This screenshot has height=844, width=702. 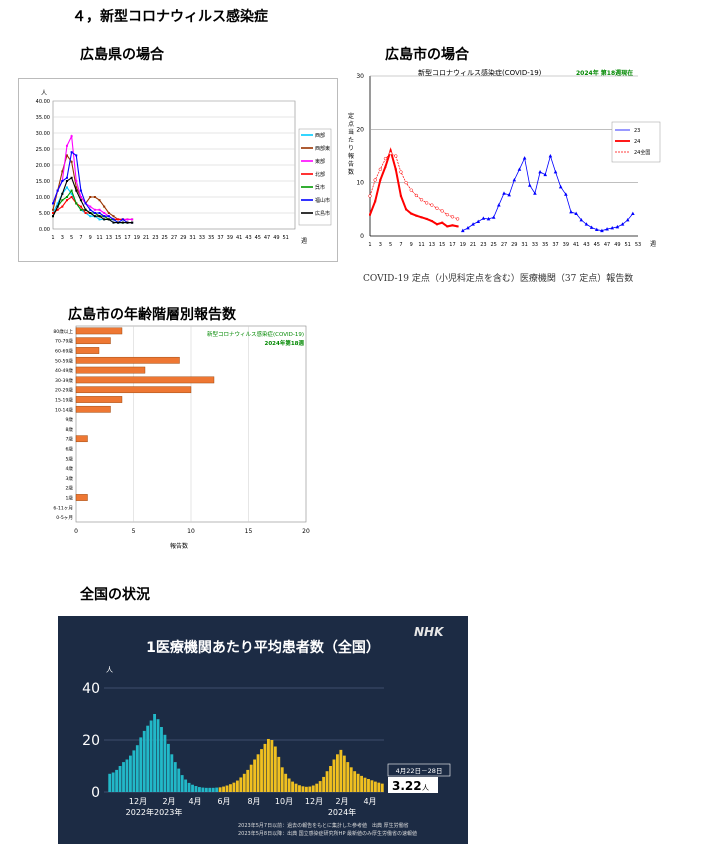 What do you see at coordinates (427, 55) in the screenshot?
I see `heading-city: 広島市の場合` at bounding box center [427, 55].